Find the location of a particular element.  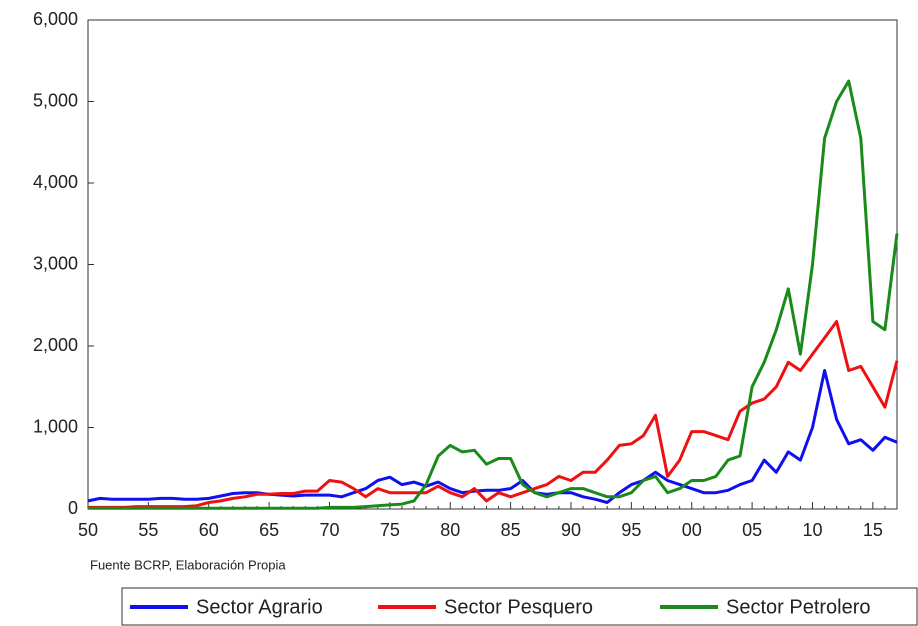

x-tick-label: 85 is located at coordinates (511, 530).